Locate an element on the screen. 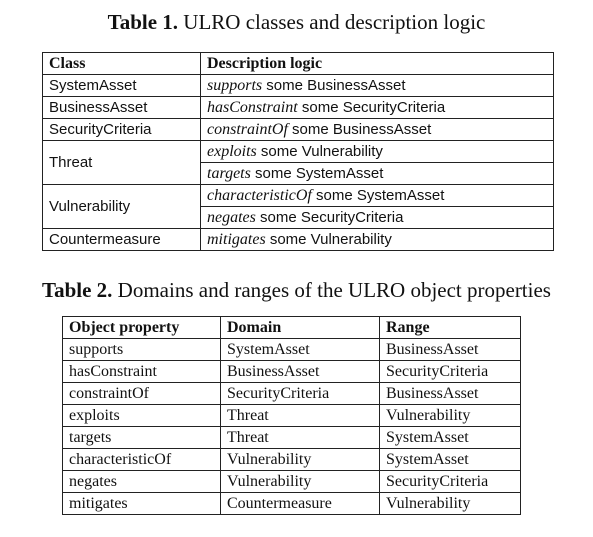 The height and width of the screenshot is (537, 593). class-cell: SecurityCriteria is located at coordinates (121, 129).